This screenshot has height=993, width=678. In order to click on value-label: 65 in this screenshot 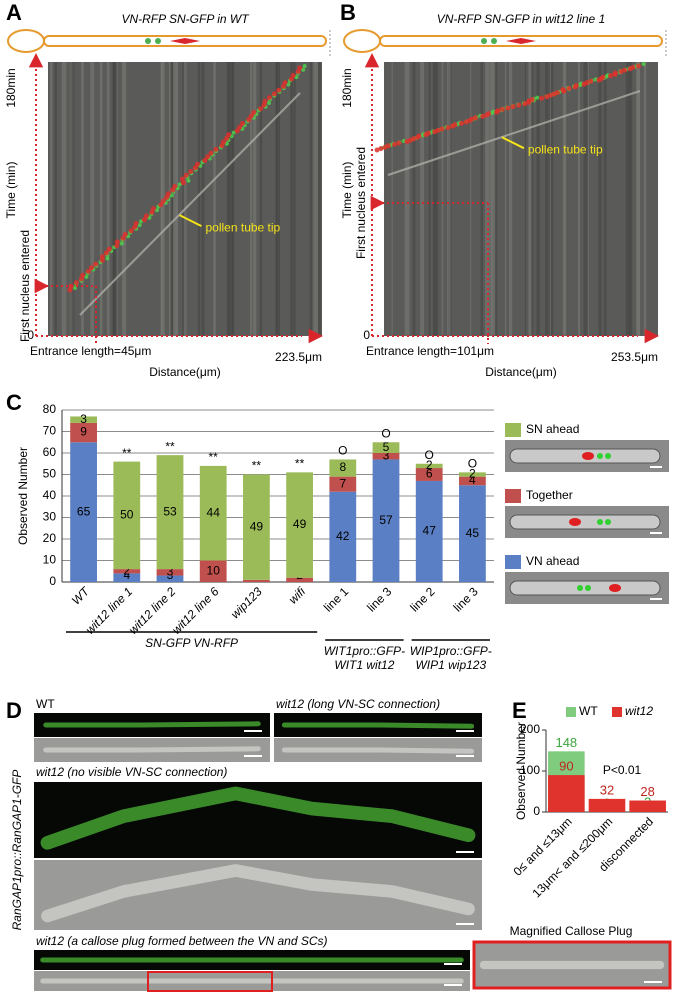, I will do `click(84, 511)`.